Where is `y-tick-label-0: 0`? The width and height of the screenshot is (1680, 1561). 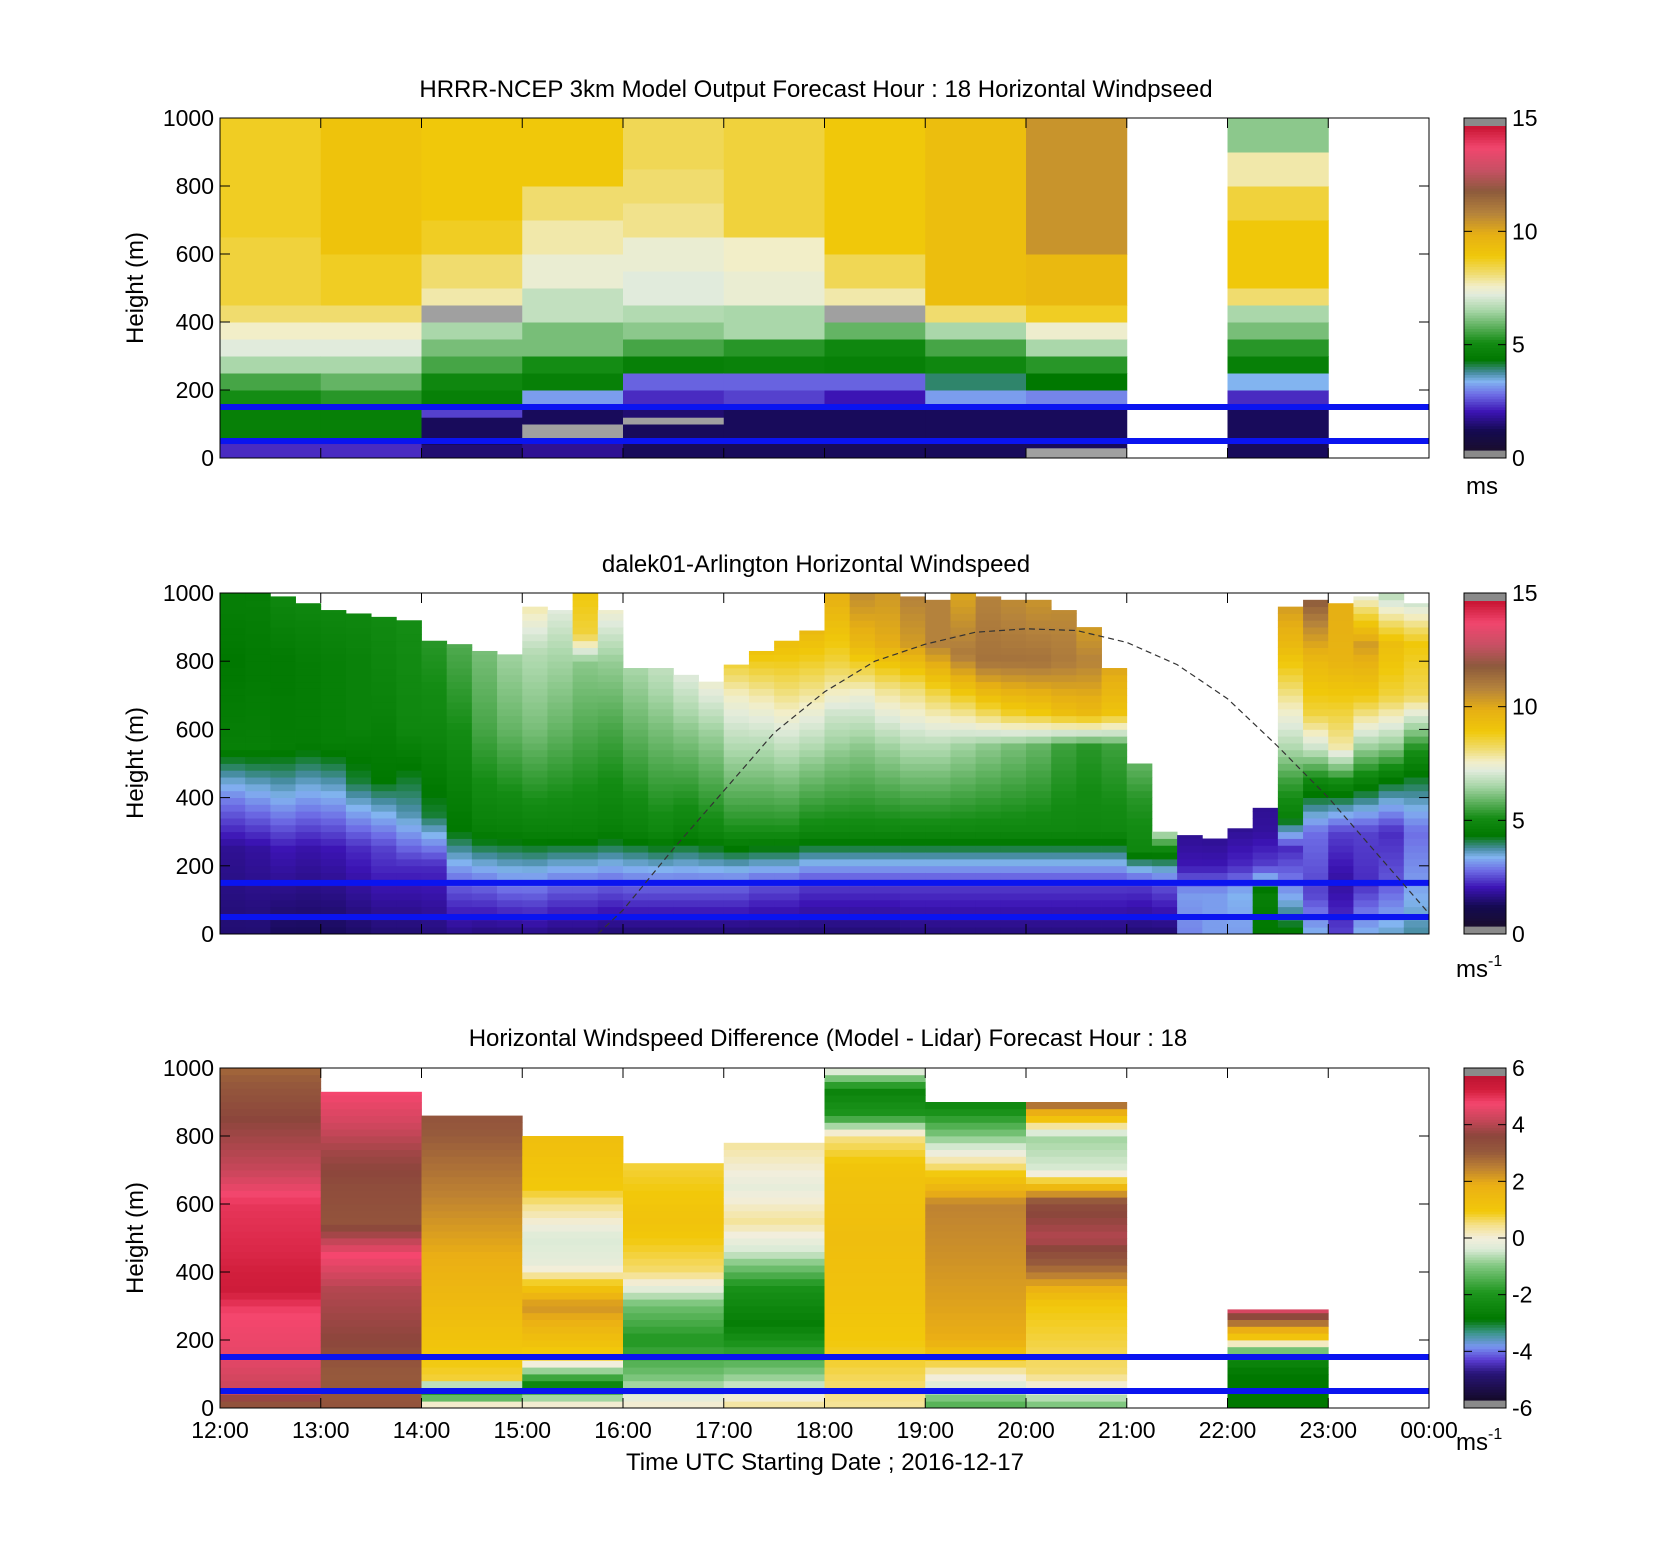
y-tick-label-0: 0 is located at coordinates (207, 934).